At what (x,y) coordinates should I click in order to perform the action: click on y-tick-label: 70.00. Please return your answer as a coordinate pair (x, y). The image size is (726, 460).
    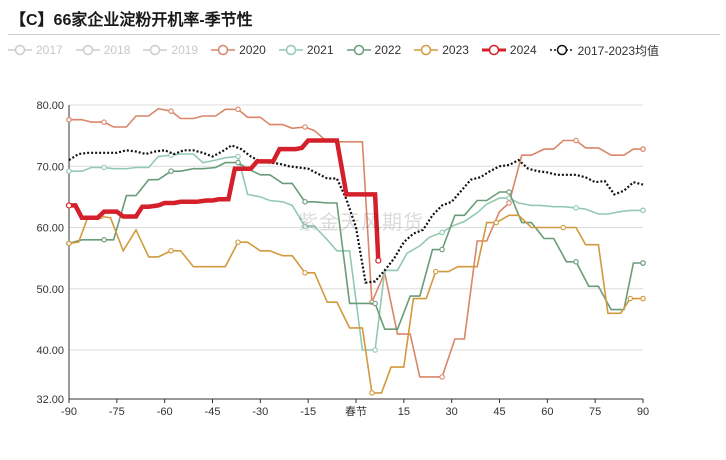
    Looking at the image, I should click on (50, 167).